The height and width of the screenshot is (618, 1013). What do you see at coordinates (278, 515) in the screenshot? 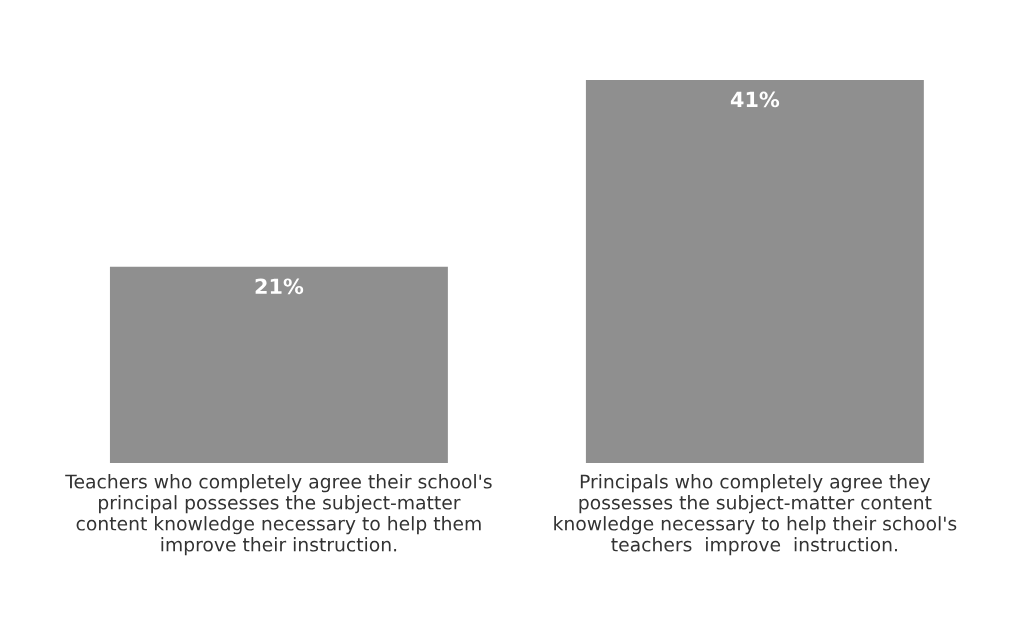
I see `x-tick-label: Teachers who completely agree their school's principal possesses the subject-matter content knowledge necessary to help them improve their instruction.` at bounding box center [278, 515].